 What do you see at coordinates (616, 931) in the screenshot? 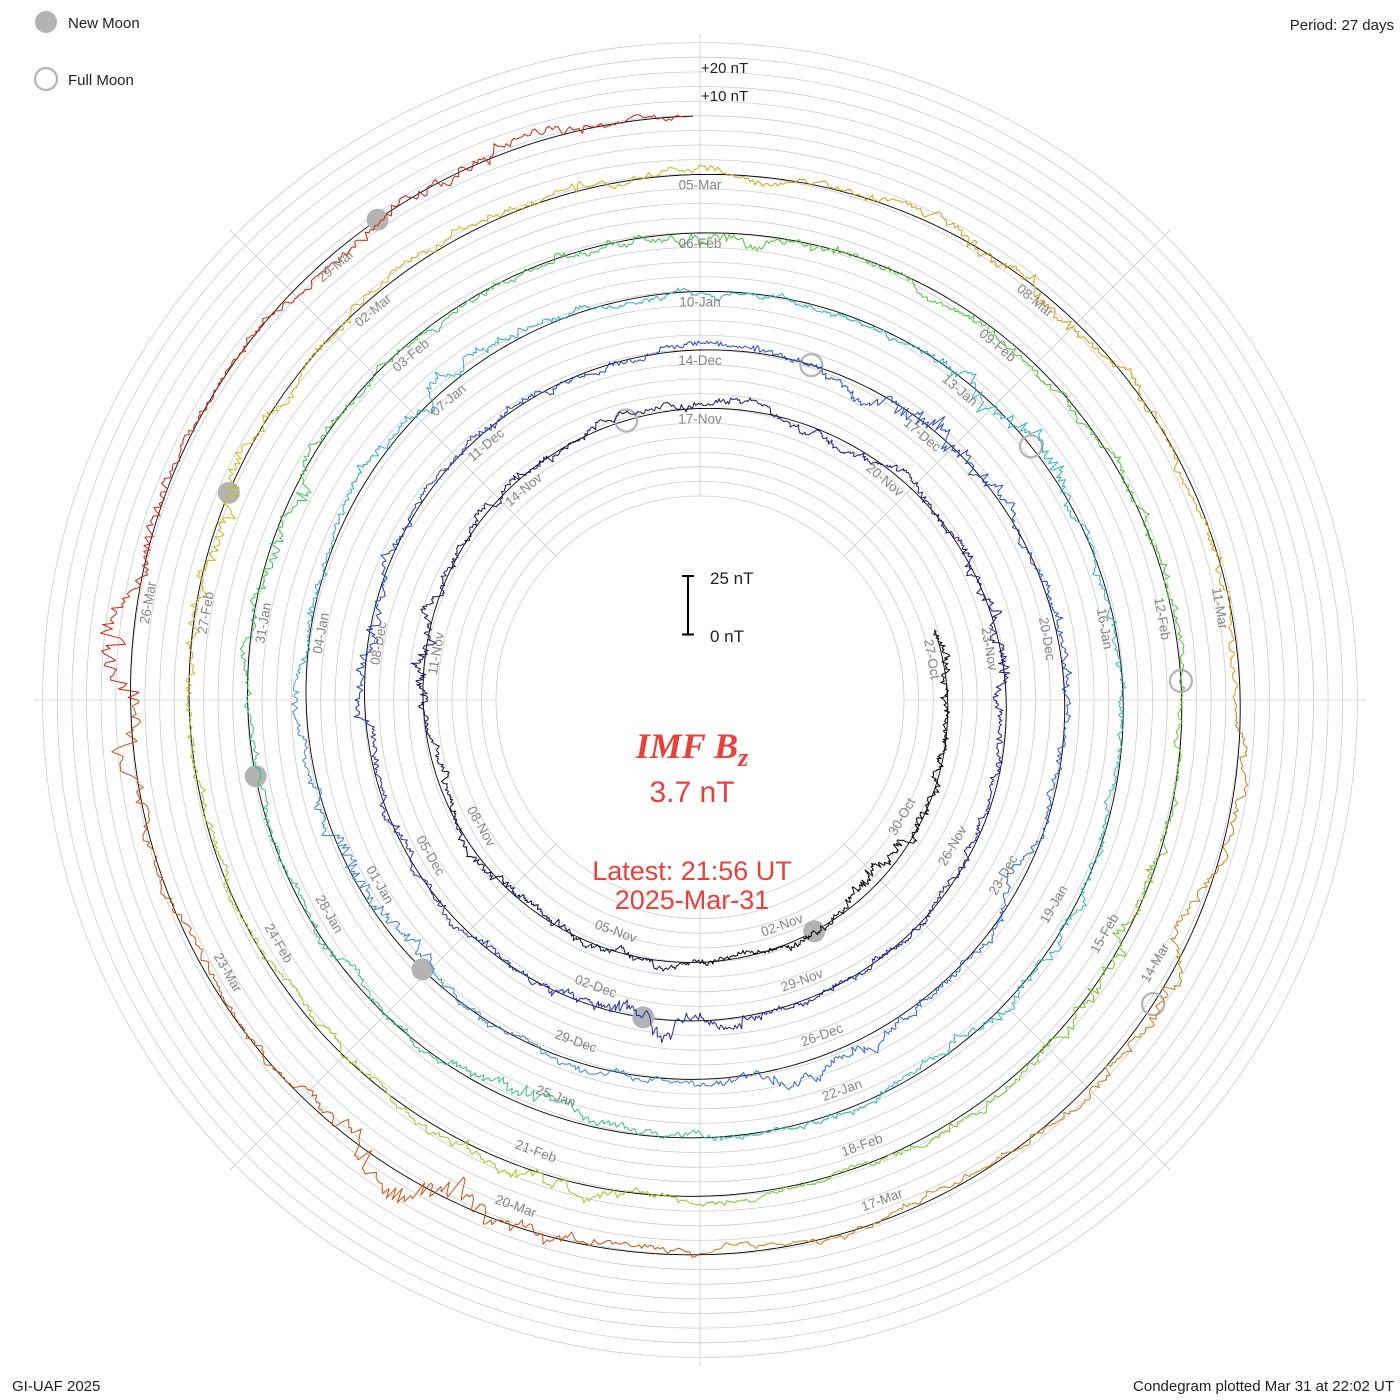
I see `date-label: 05-Nov` at bounding box center [616, 931].